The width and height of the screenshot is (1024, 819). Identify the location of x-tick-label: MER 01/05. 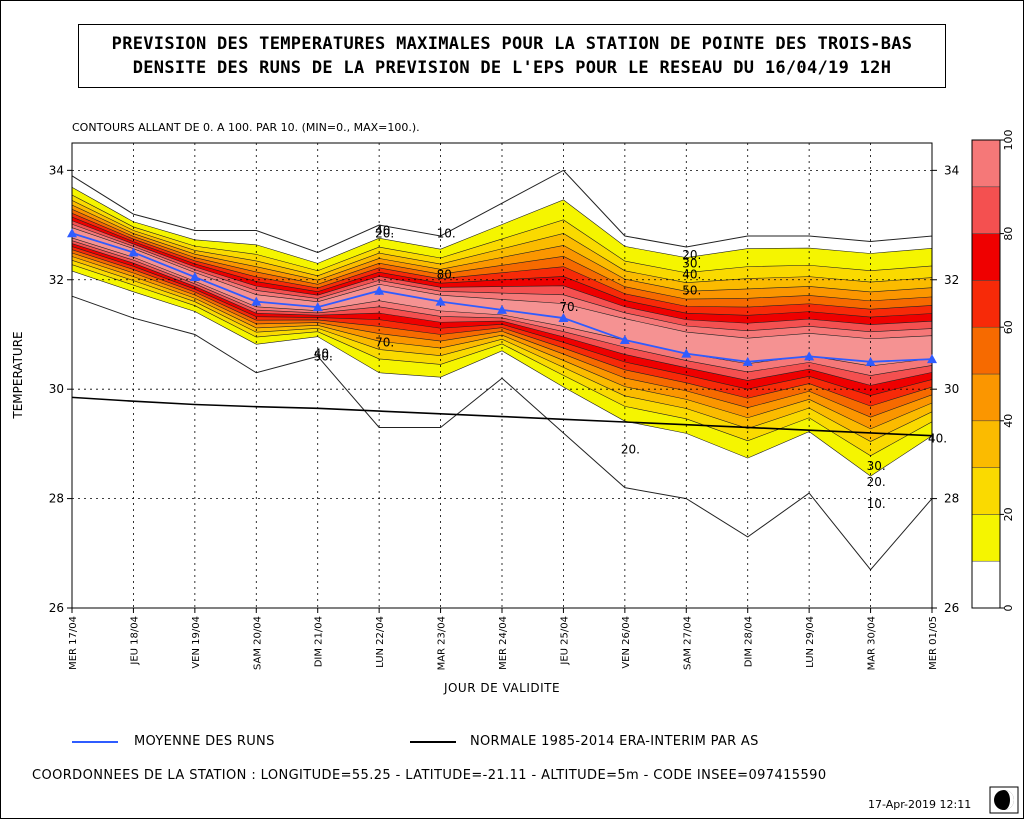
(933, 643).